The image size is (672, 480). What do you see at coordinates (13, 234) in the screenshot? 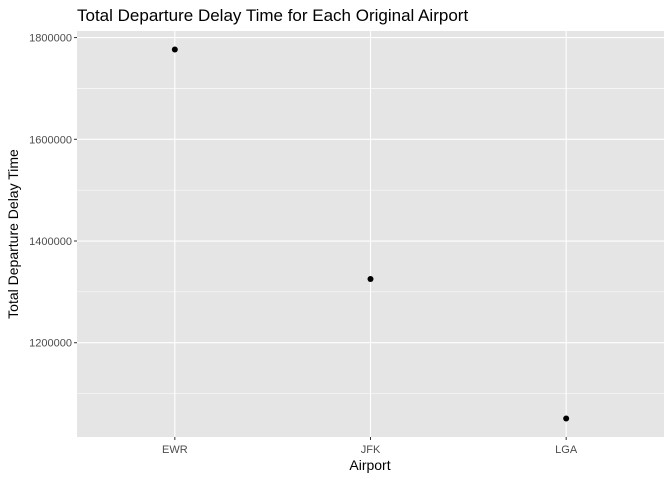
I see `y-axis-title: Total Departure Delay Time` at bounding box center [13, 234].